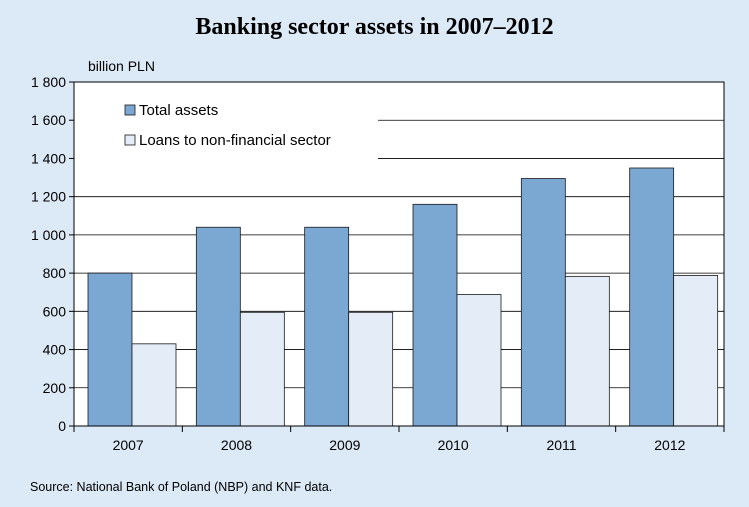  What do you see at coordinates (218, 326) in the screenshot?
I see `bar-total-assets-2008` at bounding box center [218, 326].